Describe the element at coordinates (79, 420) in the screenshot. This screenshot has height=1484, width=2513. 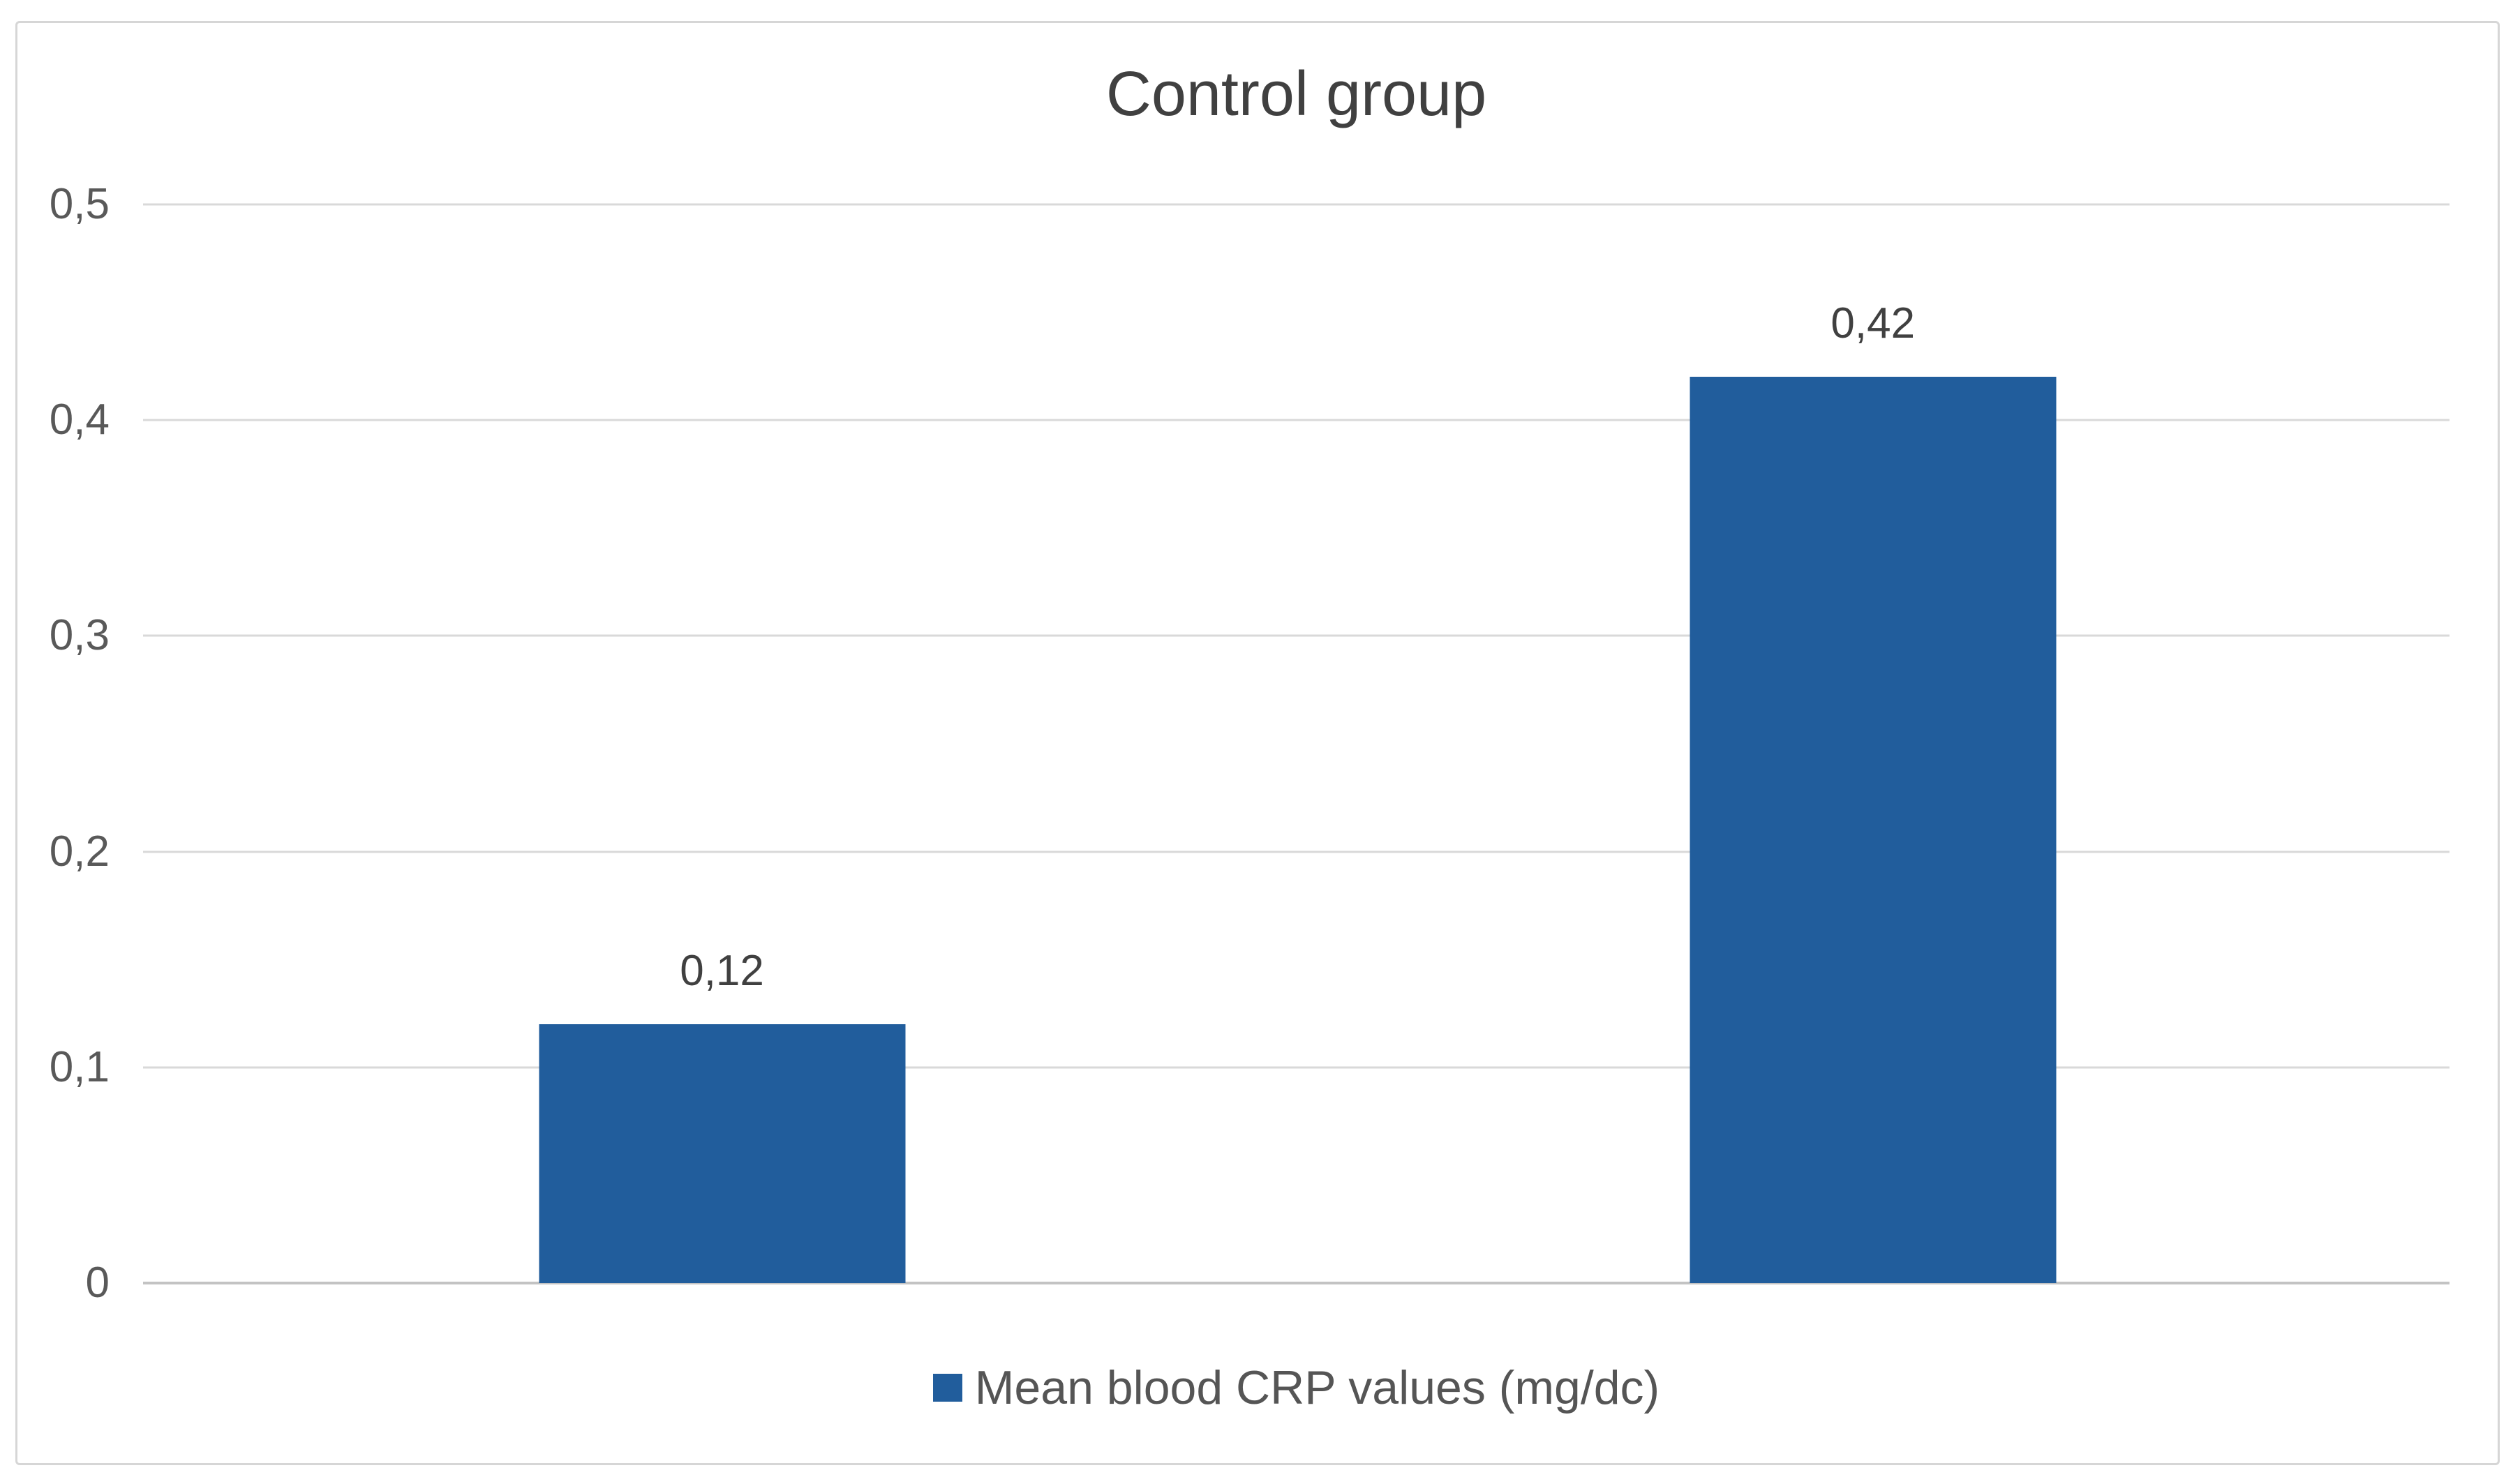
I see `y-tick-label: 0,4` at that location.